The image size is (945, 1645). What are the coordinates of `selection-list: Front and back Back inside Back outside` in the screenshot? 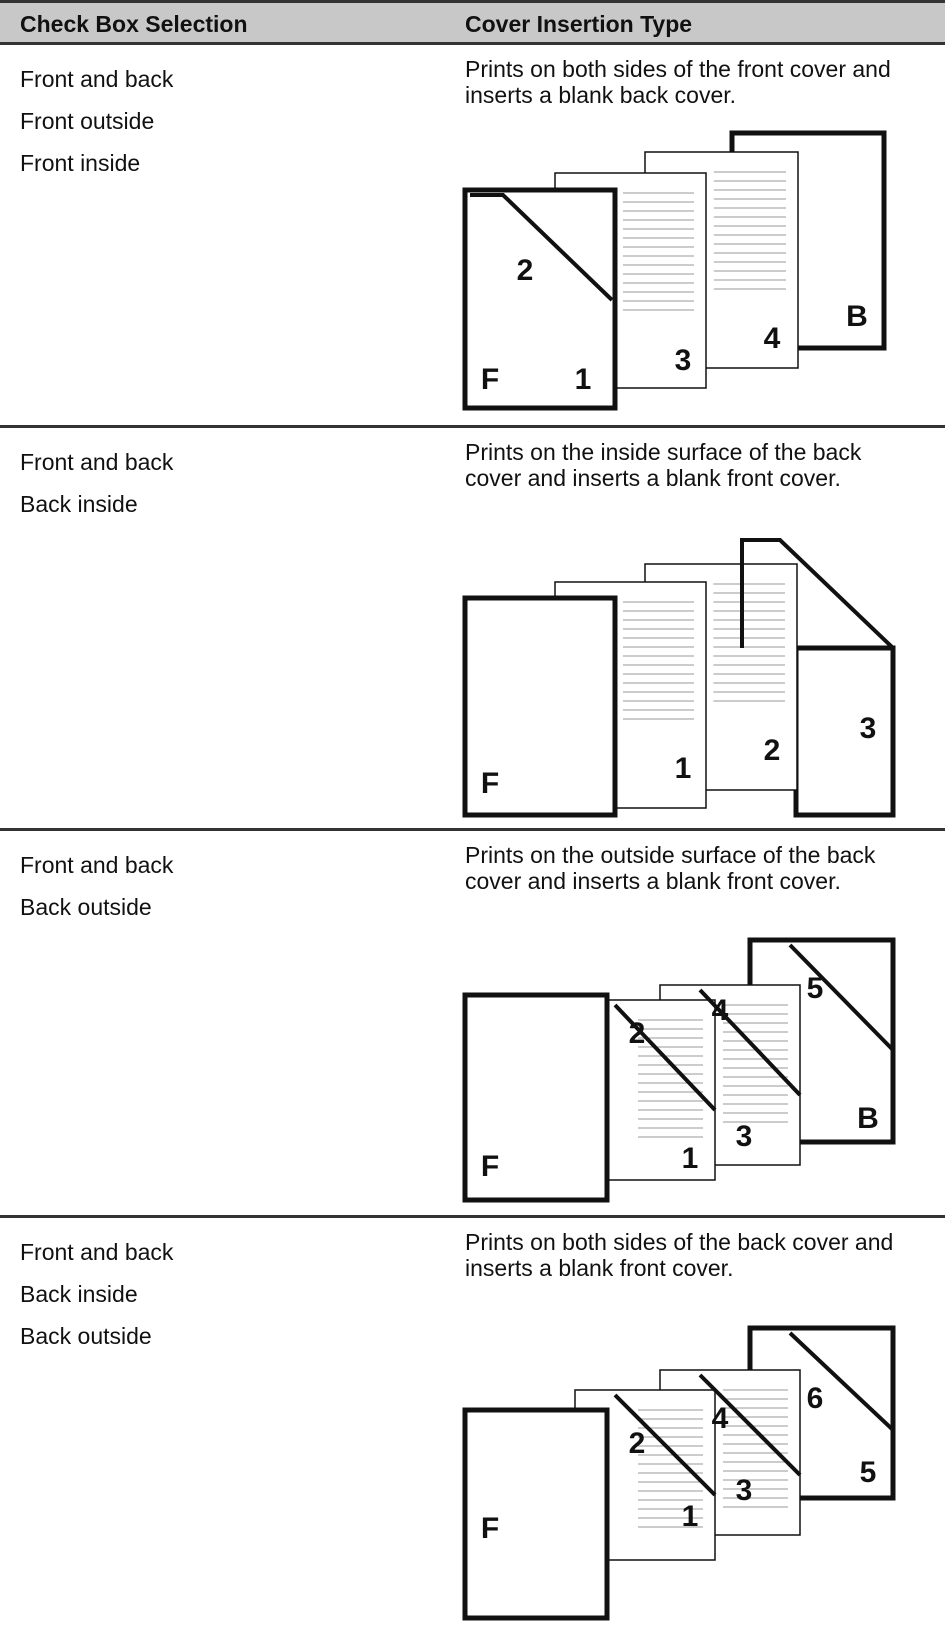 It's located at (96, 1294).